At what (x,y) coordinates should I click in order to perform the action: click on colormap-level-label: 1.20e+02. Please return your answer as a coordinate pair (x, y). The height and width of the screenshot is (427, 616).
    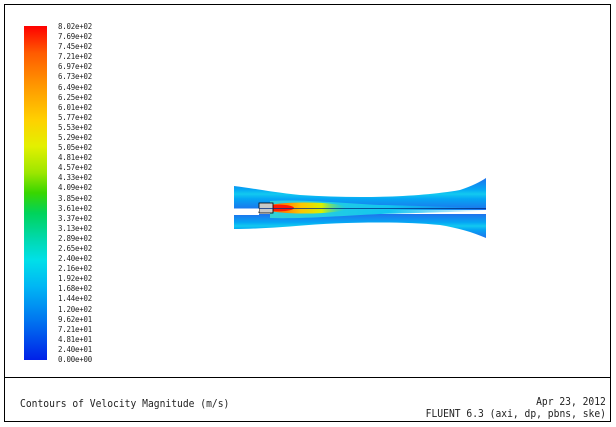
    Looking at the image, I should click on (75, 308).